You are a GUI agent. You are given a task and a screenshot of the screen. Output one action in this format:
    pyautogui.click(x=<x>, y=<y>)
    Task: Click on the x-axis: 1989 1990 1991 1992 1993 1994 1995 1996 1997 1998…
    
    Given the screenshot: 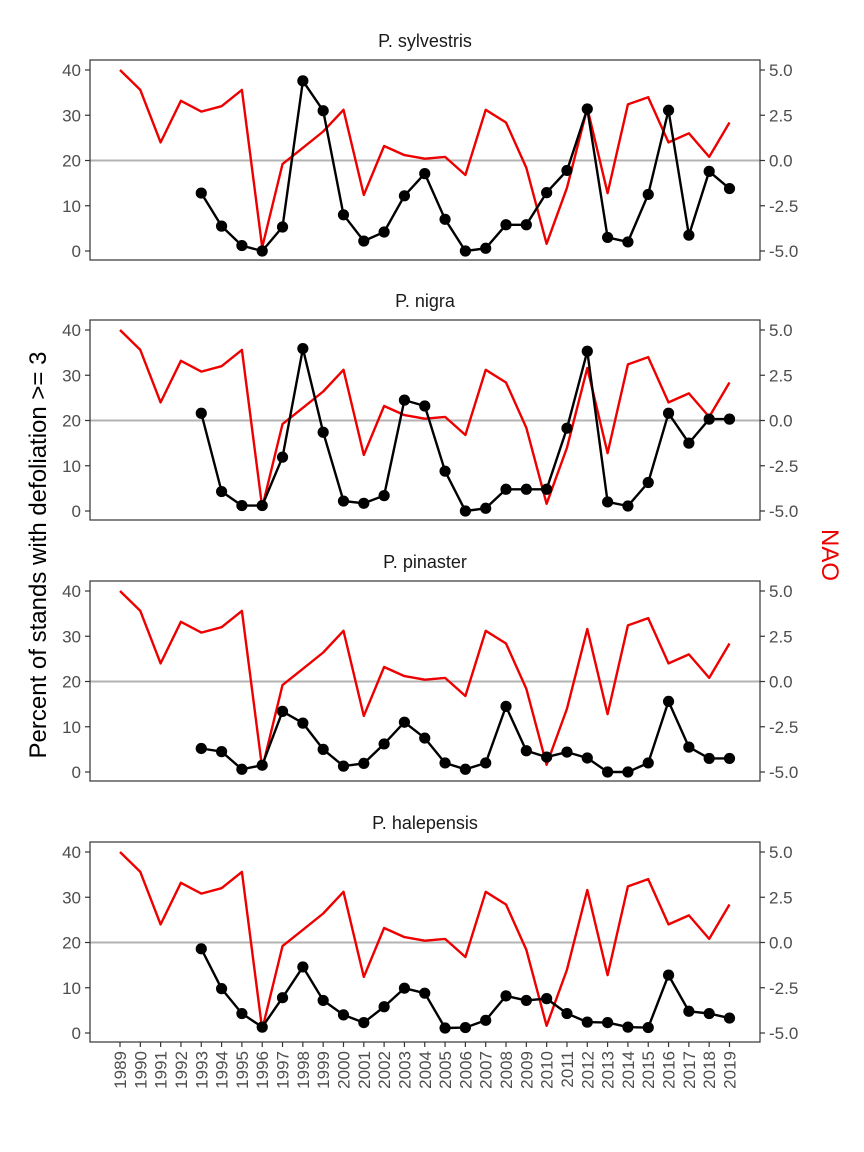 What is the action you would take?
    pyautogui.click(x=425, y=1065)
    